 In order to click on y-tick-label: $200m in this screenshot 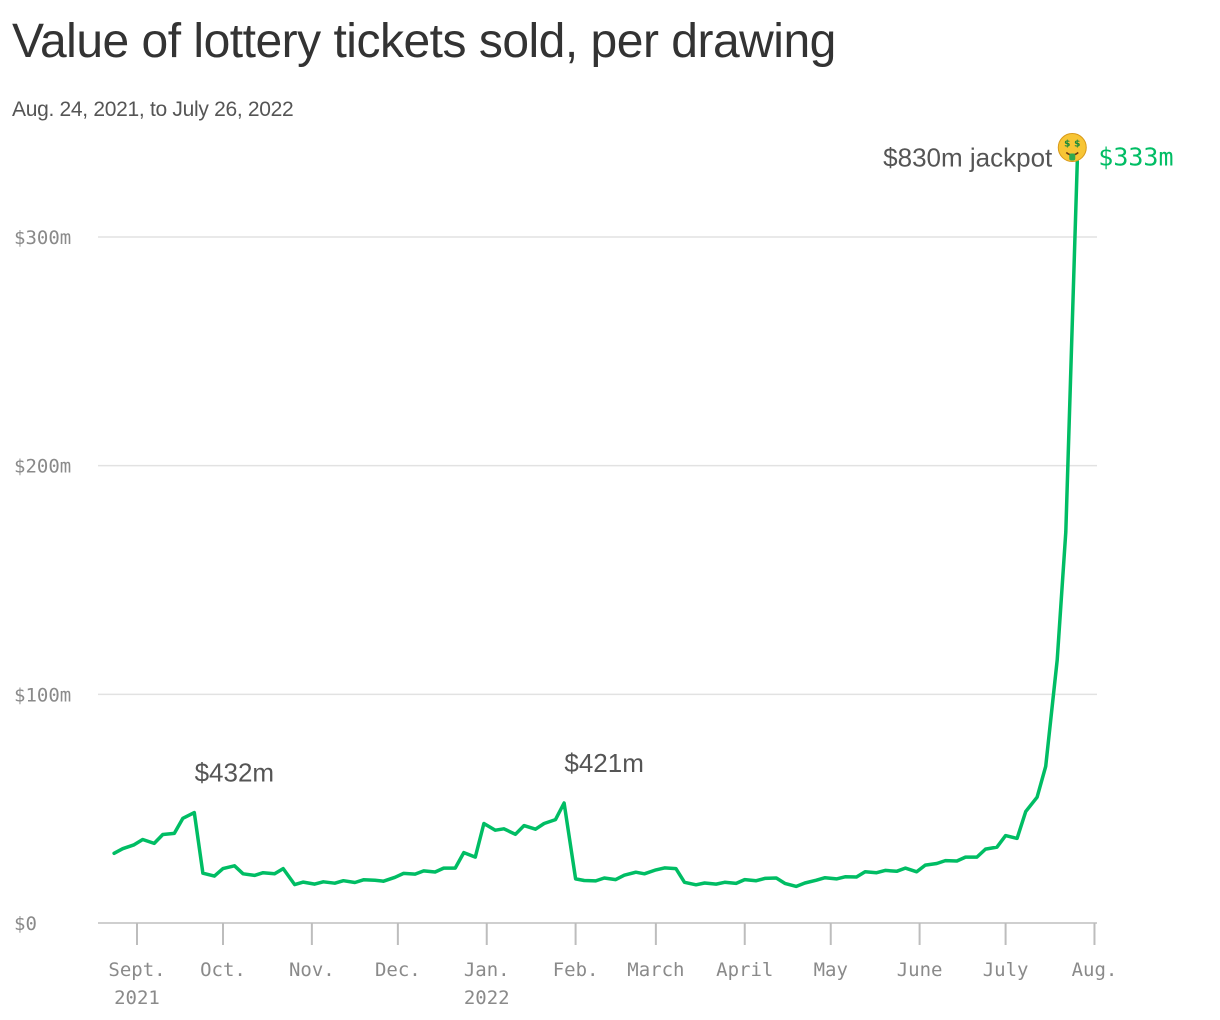, I will do `click(42, 467)`.